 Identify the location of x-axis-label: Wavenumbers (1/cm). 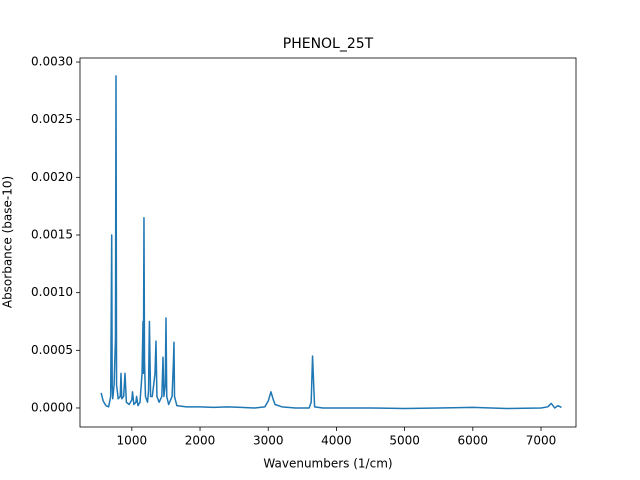
(327, 464).